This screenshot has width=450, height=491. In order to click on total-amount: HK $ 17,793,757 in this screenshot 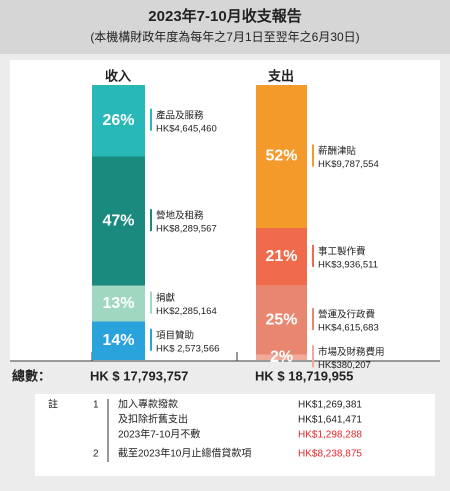, I will do `click(139, 375)`.